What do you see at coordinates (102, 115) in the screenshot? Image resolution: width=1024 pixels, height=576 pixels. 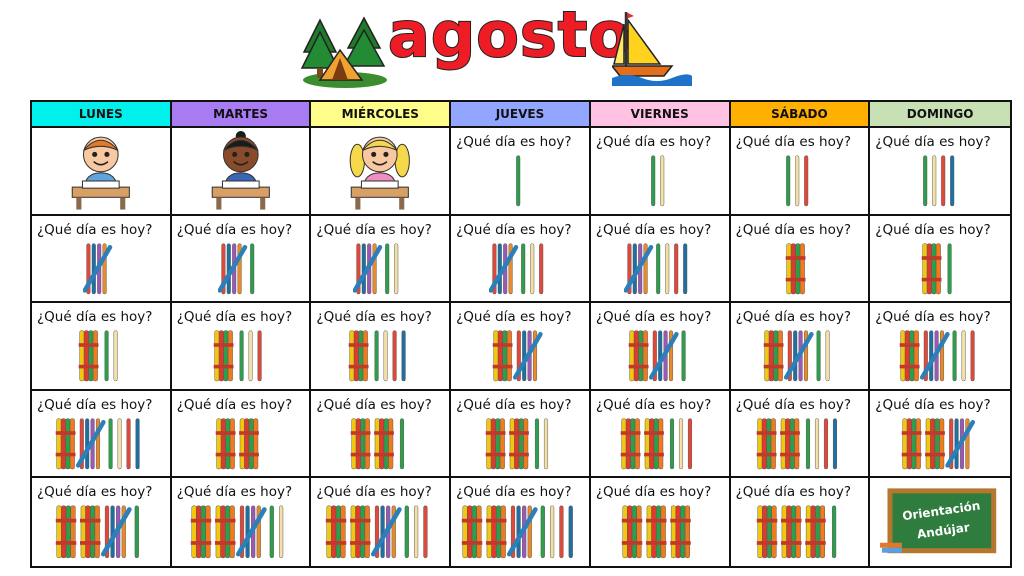 I see `day-header-1: LUNES` at bounding box center [102, 115].